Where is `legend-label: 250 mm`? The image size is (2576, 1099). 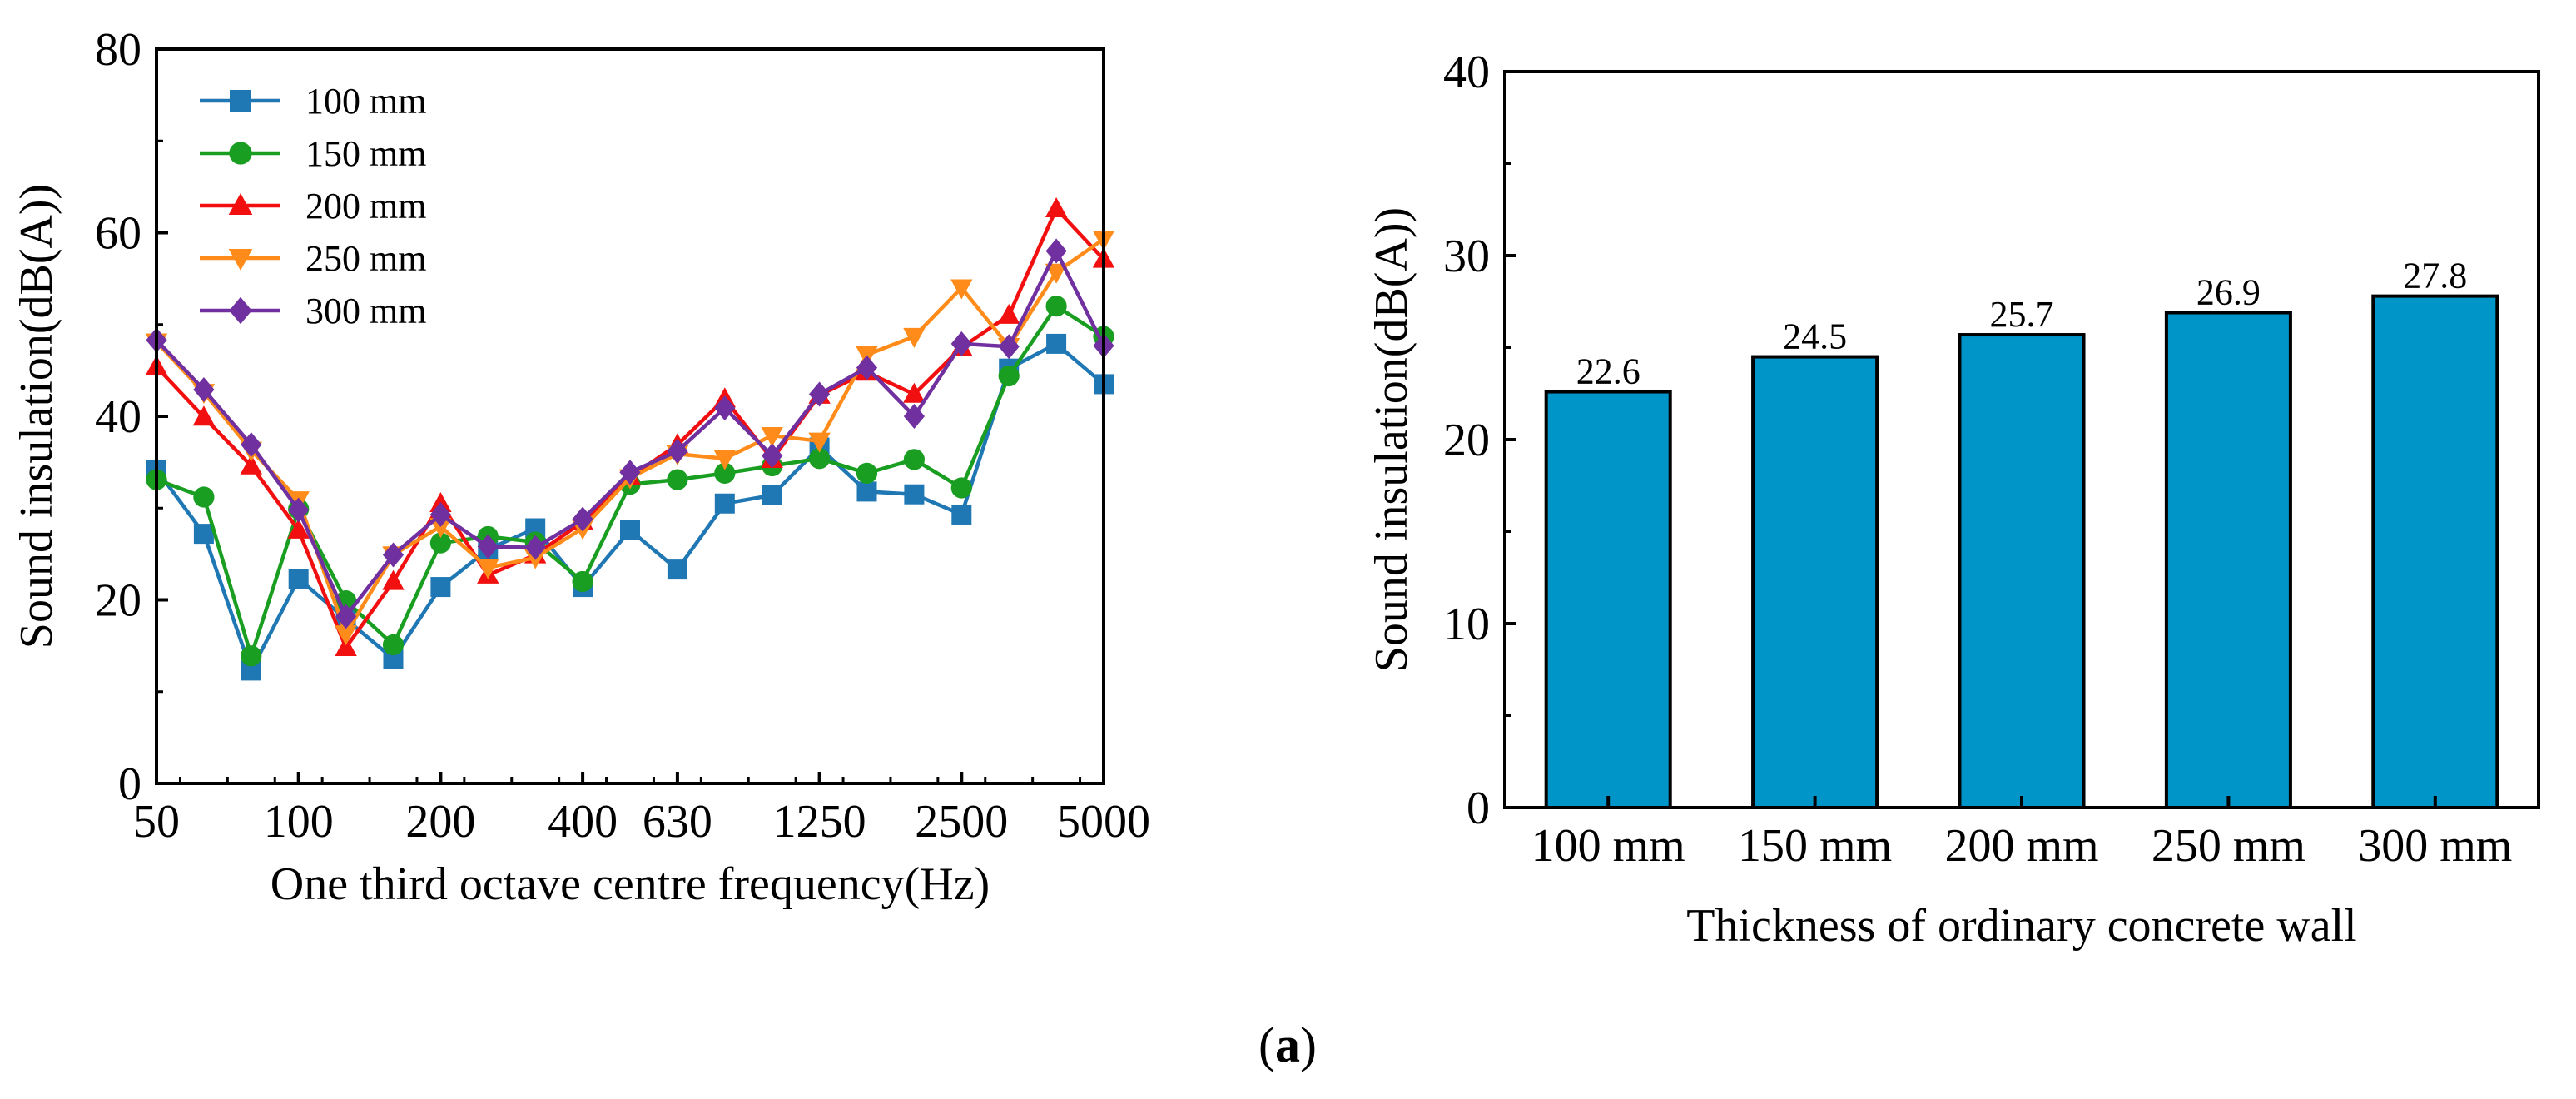
legend-label: 250 mm is located at coordinates (365, 258).